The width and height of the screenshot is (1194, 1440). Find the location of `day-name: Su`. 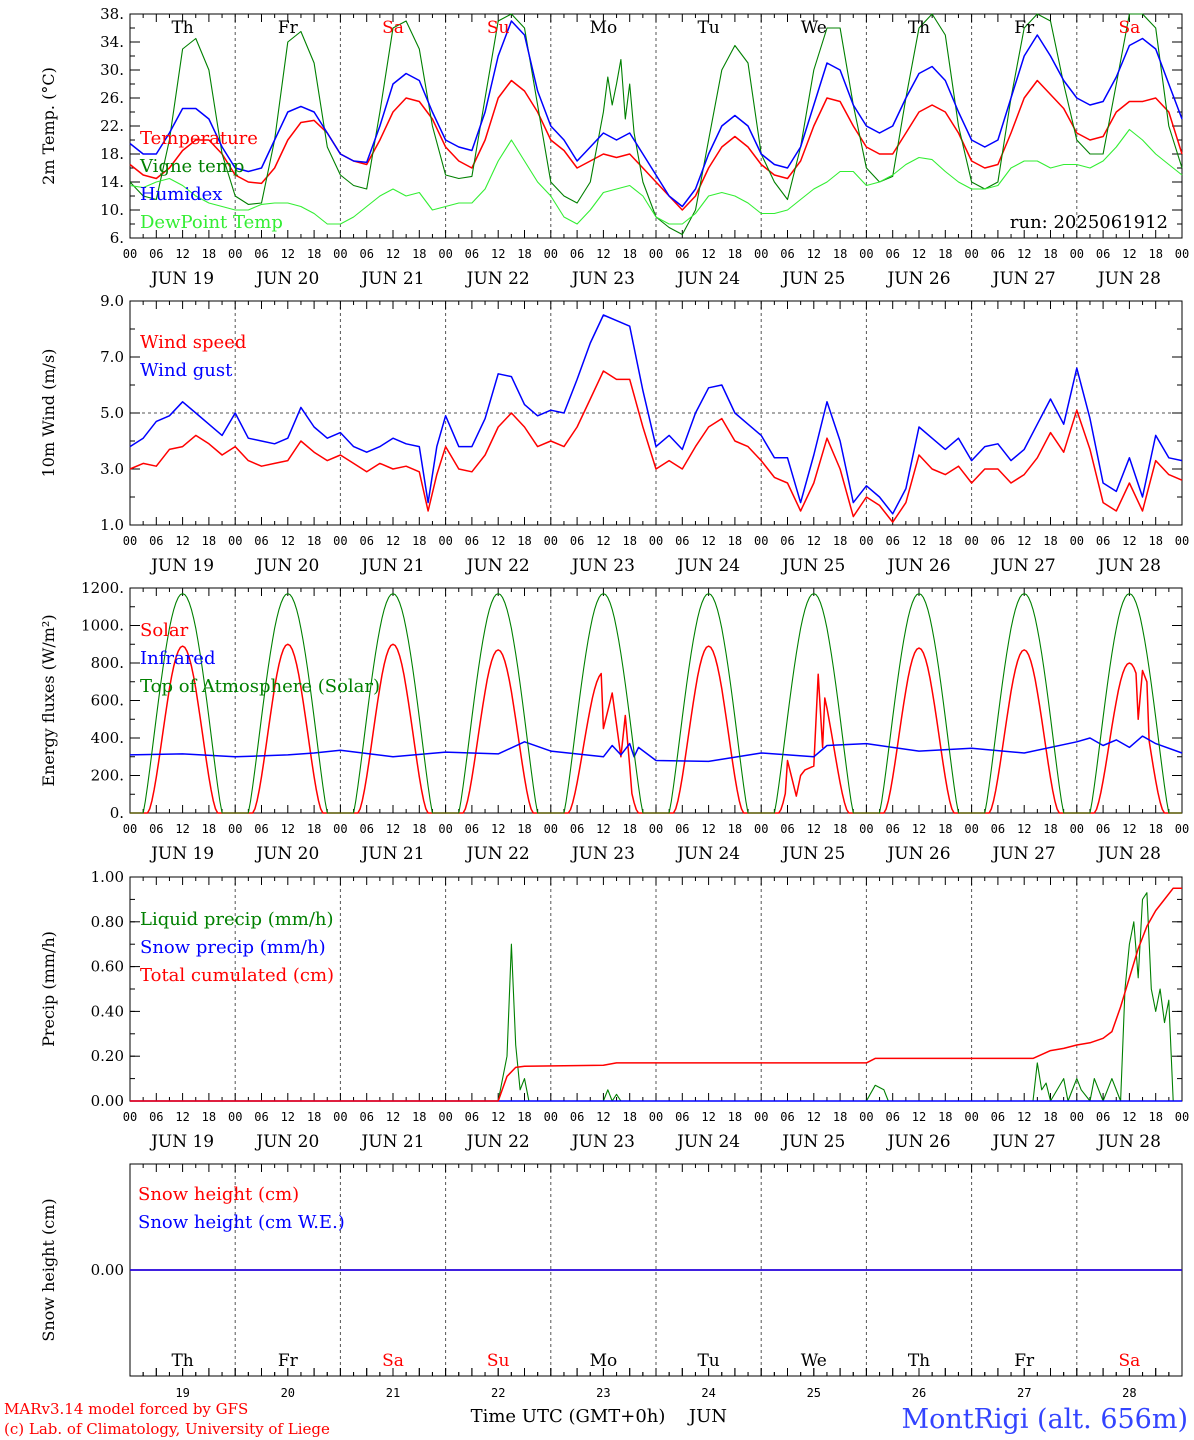

day-name: Su is located at coordinates (498, 28).